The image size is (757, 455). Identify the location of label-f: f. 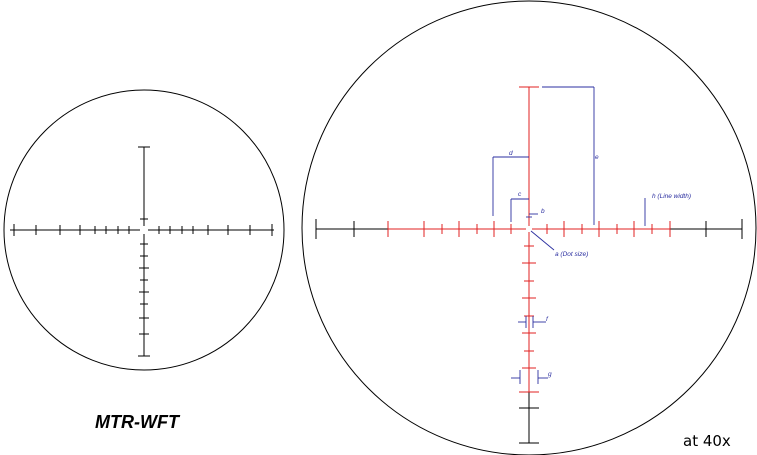
(547, 319).